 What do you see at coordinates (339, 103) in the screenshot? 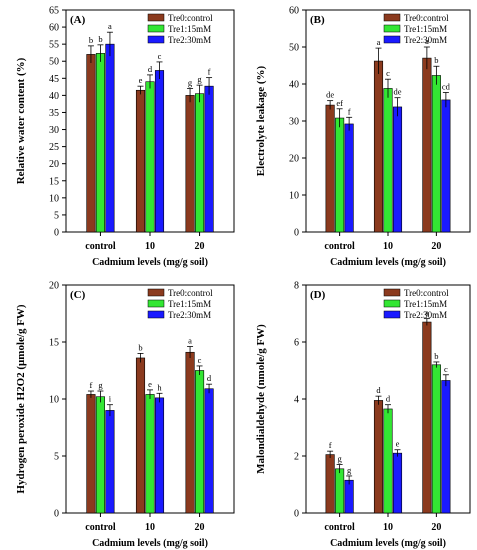
I see `significance-letter: ef` at bounding box center [339, 103].